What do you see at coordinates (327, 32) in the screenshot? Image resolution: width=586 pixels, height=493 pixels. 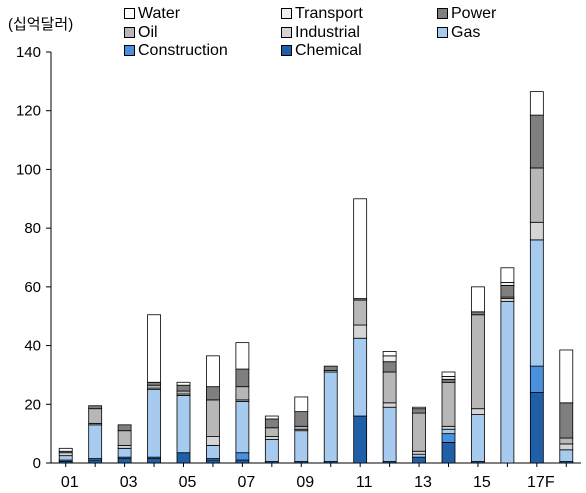 I see `legend-label-industrial: Industrial` at bounding box center [327, 32].